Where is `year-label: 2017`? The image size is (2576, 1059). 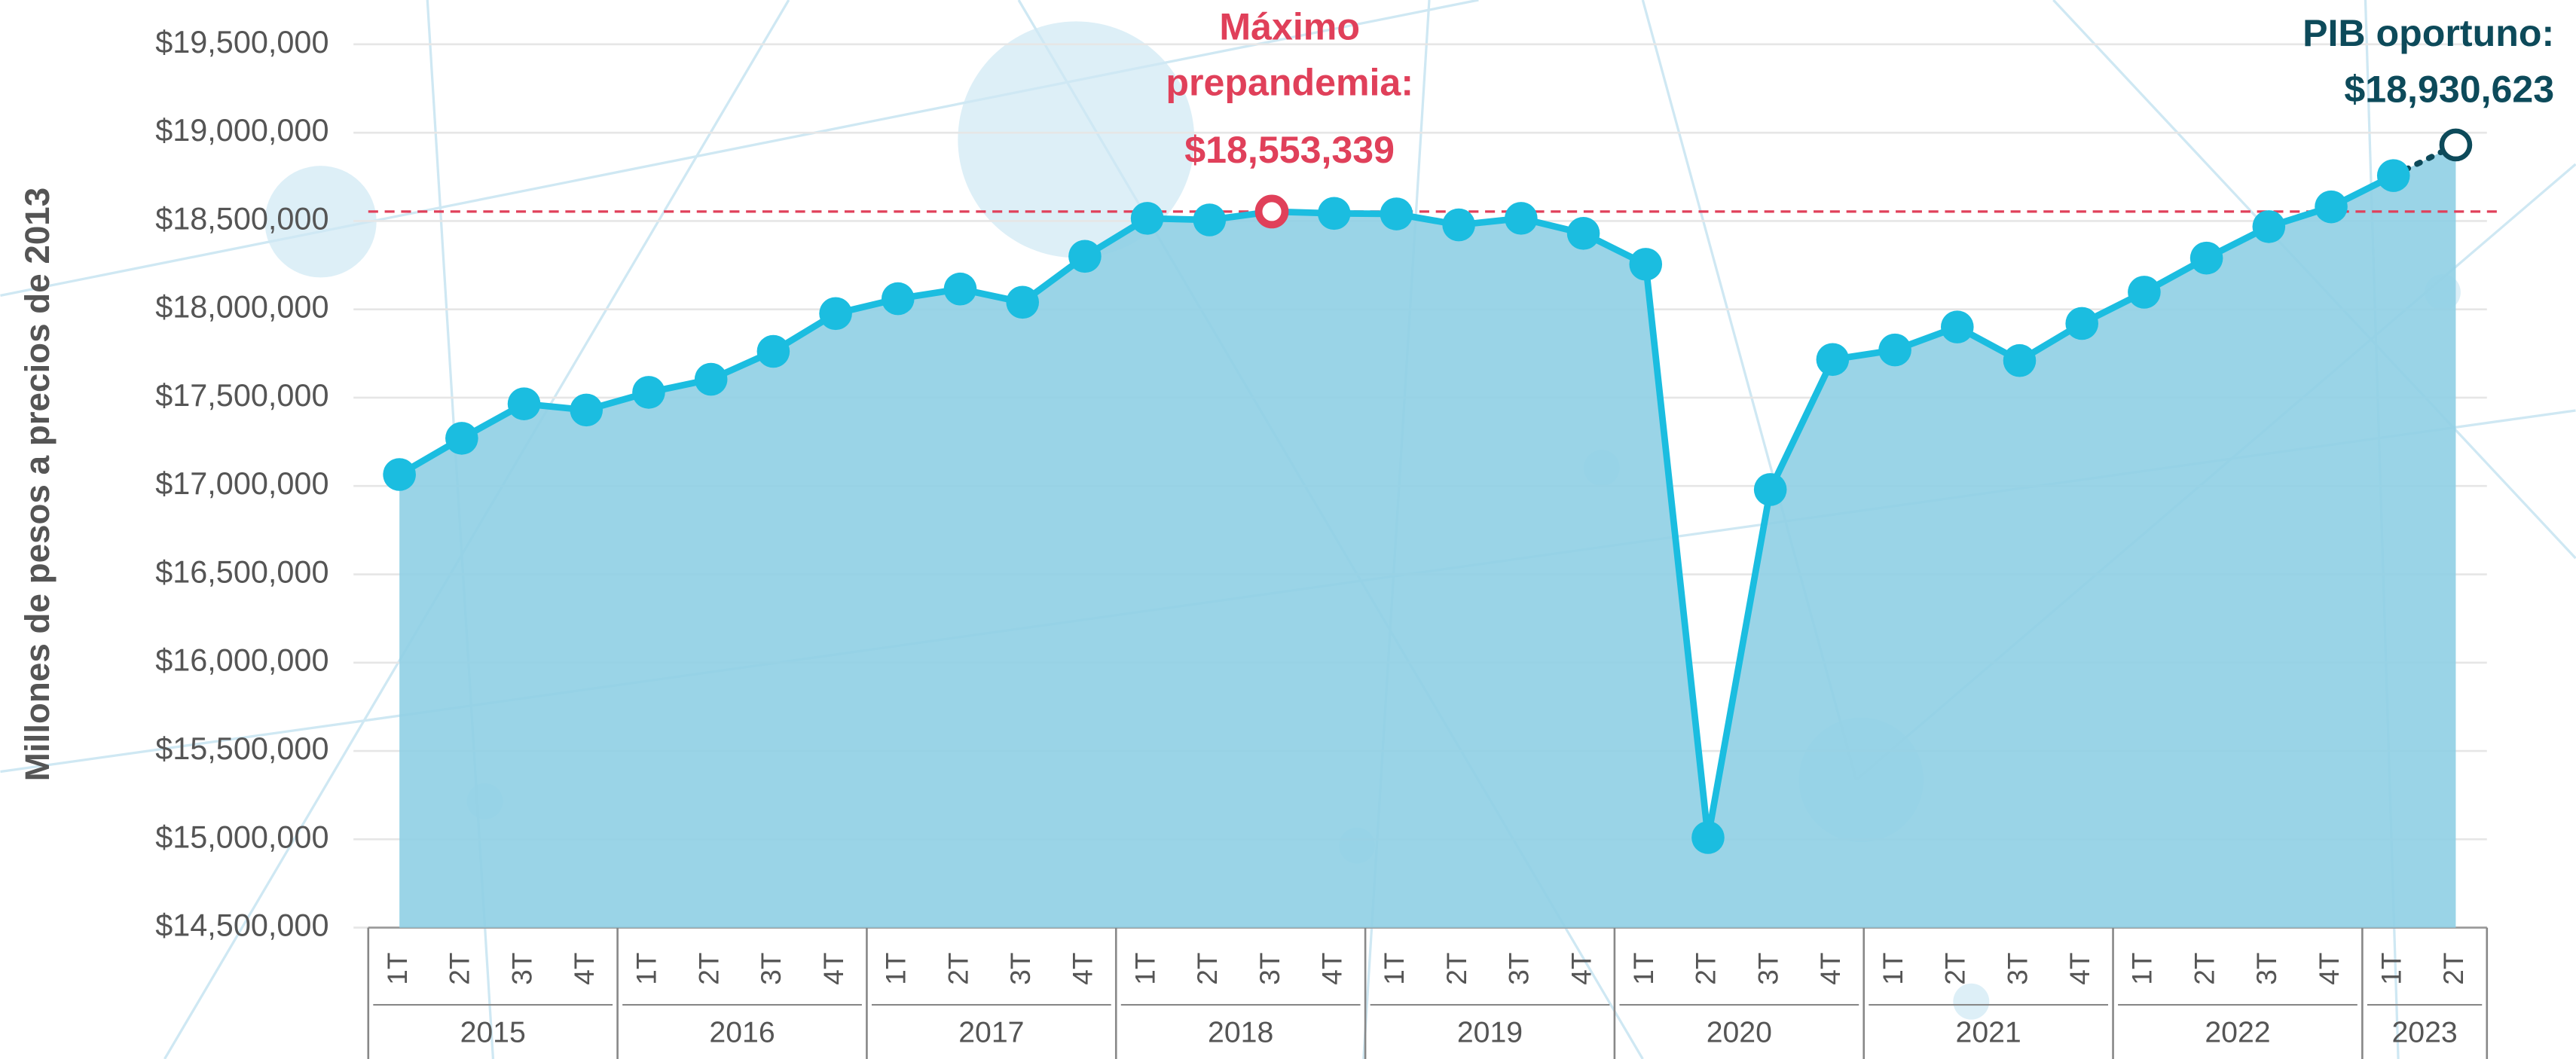 year-label: 2017 is located at coordinates (991, 1032).